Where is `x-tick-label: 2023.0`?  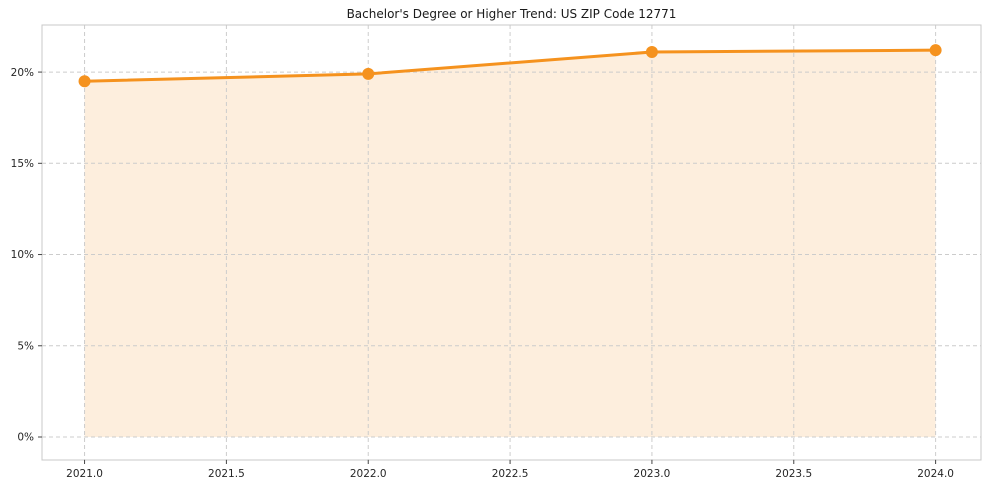 x-tick-label: 2023.0 is located at coordinates (652, 474).